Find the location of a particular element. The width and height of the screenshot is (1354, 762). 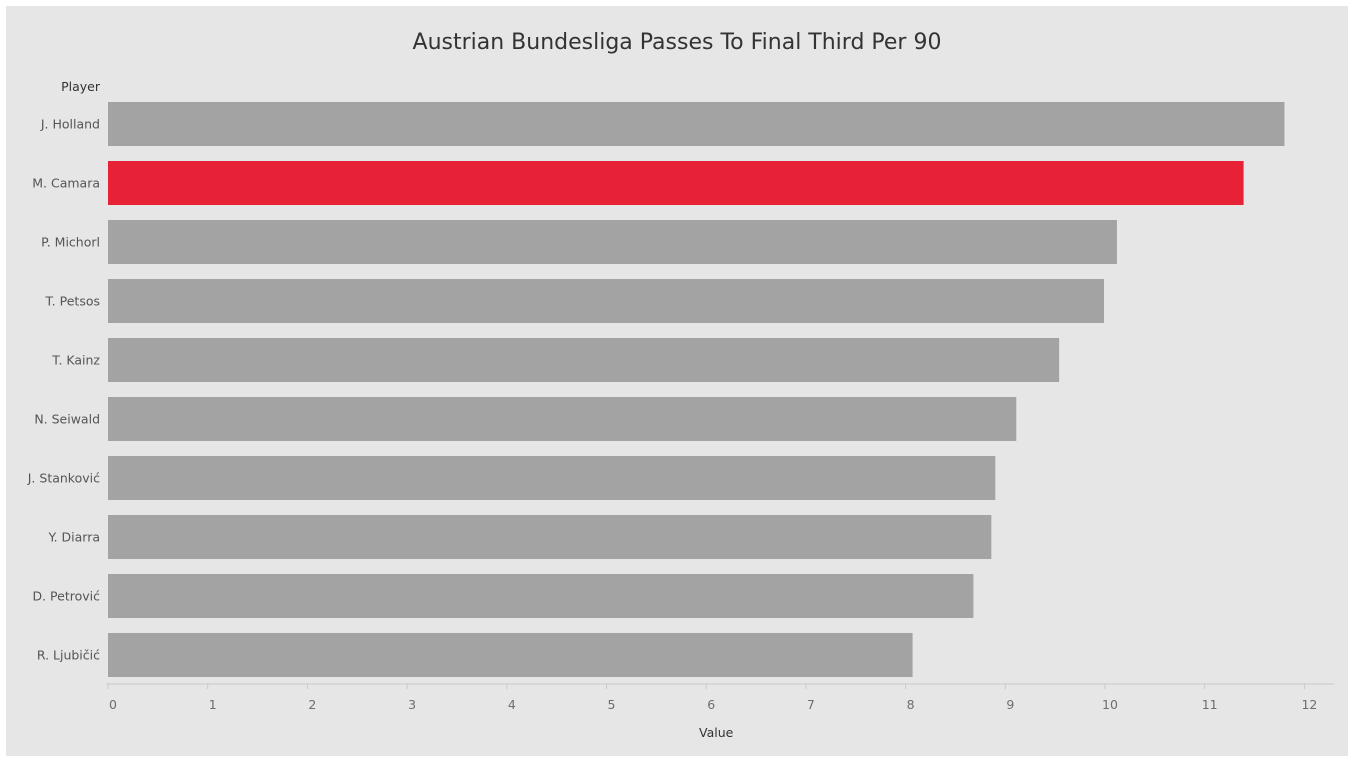

x-axis-title: Value is located at coordinates (716, 732).